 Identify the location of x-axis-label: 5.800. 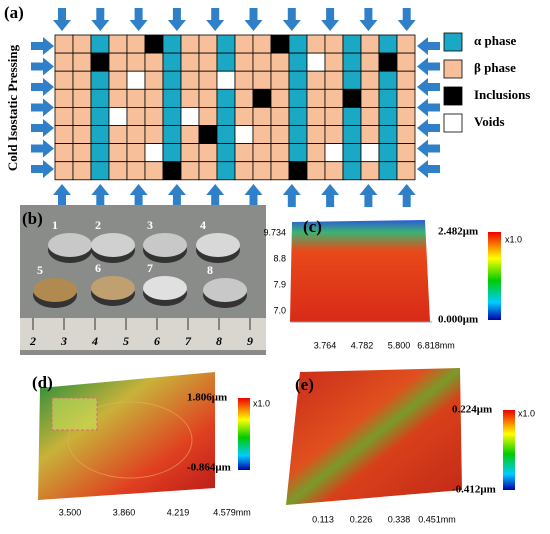
(399, 345).